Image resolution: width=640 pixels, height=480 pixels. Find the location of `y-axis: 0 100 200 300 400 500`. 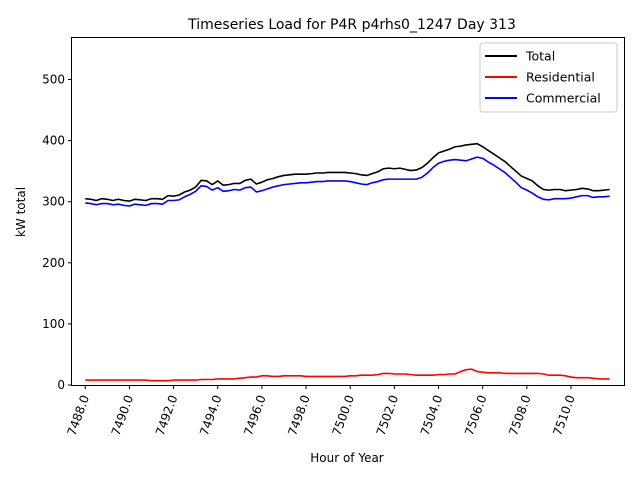

y-axis: 0 100 200 300 400 500 is located at coordinates (57, 232).